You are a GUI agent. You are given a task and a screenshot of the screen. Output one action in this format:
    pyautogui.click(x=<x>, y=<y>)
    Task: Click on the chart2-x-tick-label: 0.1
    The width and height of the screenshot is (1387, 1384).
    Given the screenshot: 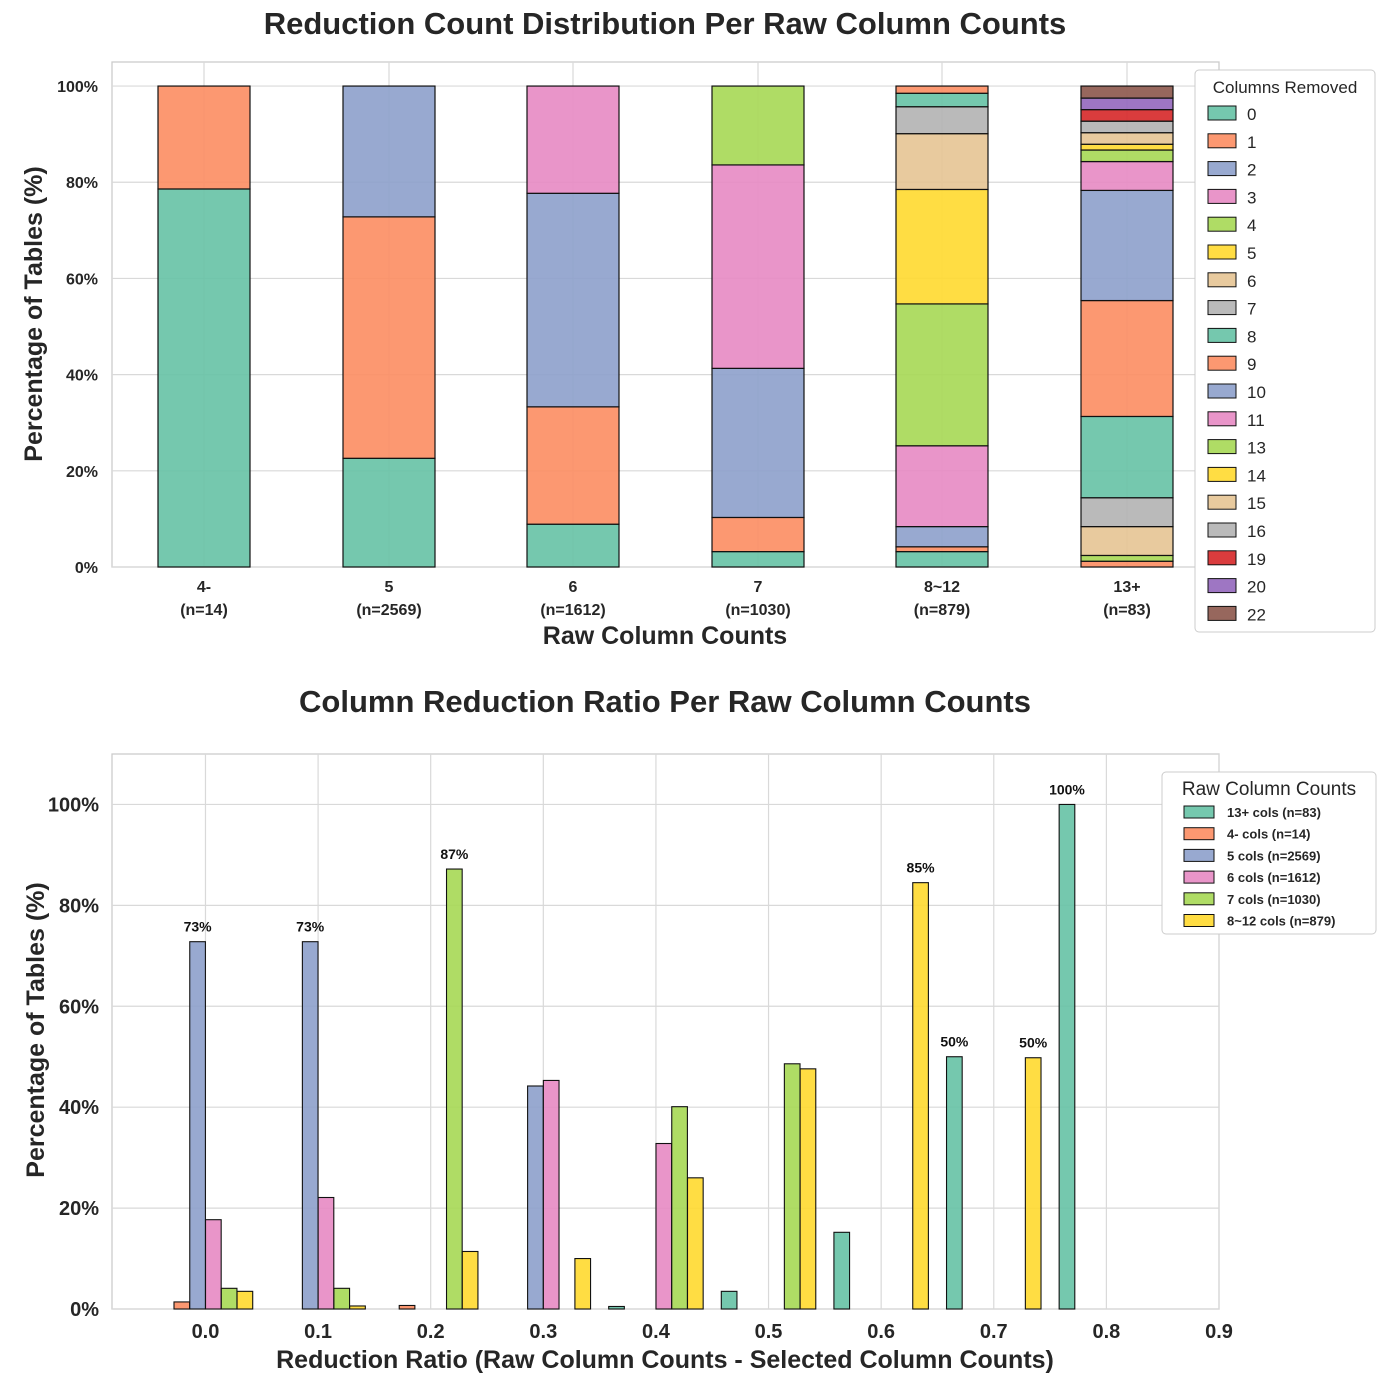 What is the action you would take?
    pyautogui.click(x=318, y=1332)
    